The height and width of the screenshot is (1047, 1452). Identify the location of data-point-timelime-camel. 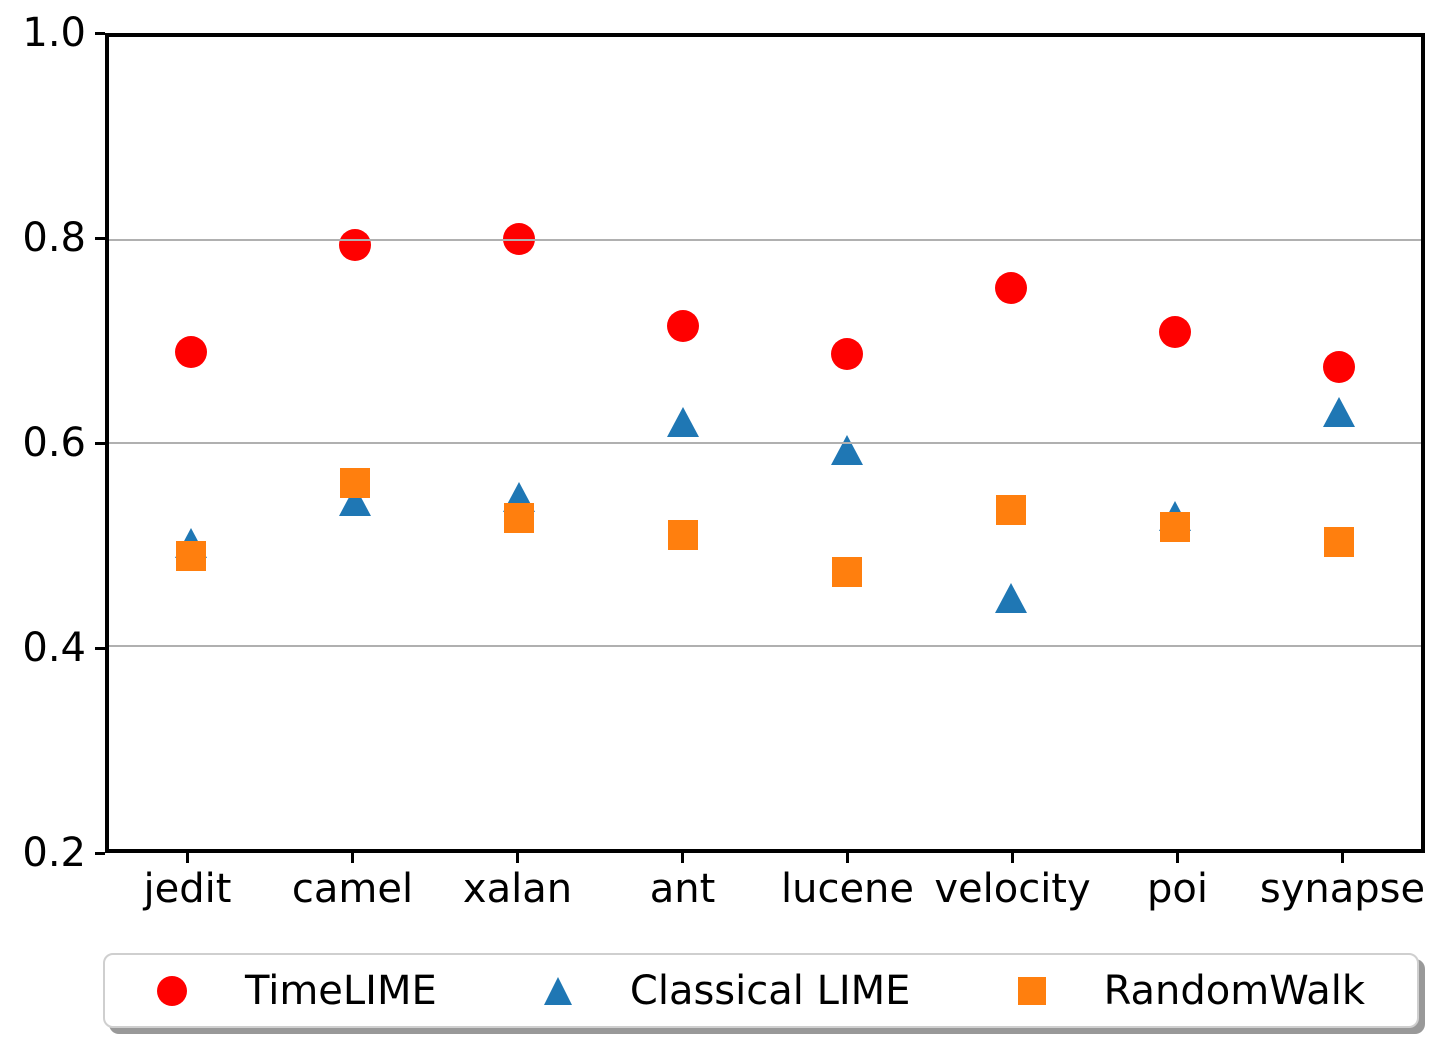
(355, 245).